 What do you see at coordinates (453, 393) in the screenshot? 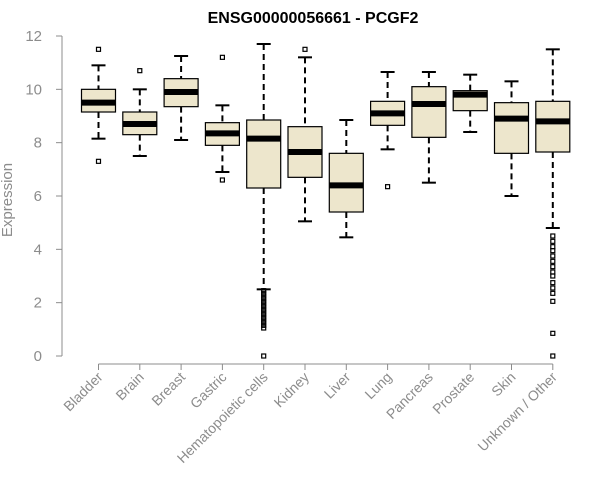
I see `x-tick-label: Prostate` at bounding box center [453, 393].